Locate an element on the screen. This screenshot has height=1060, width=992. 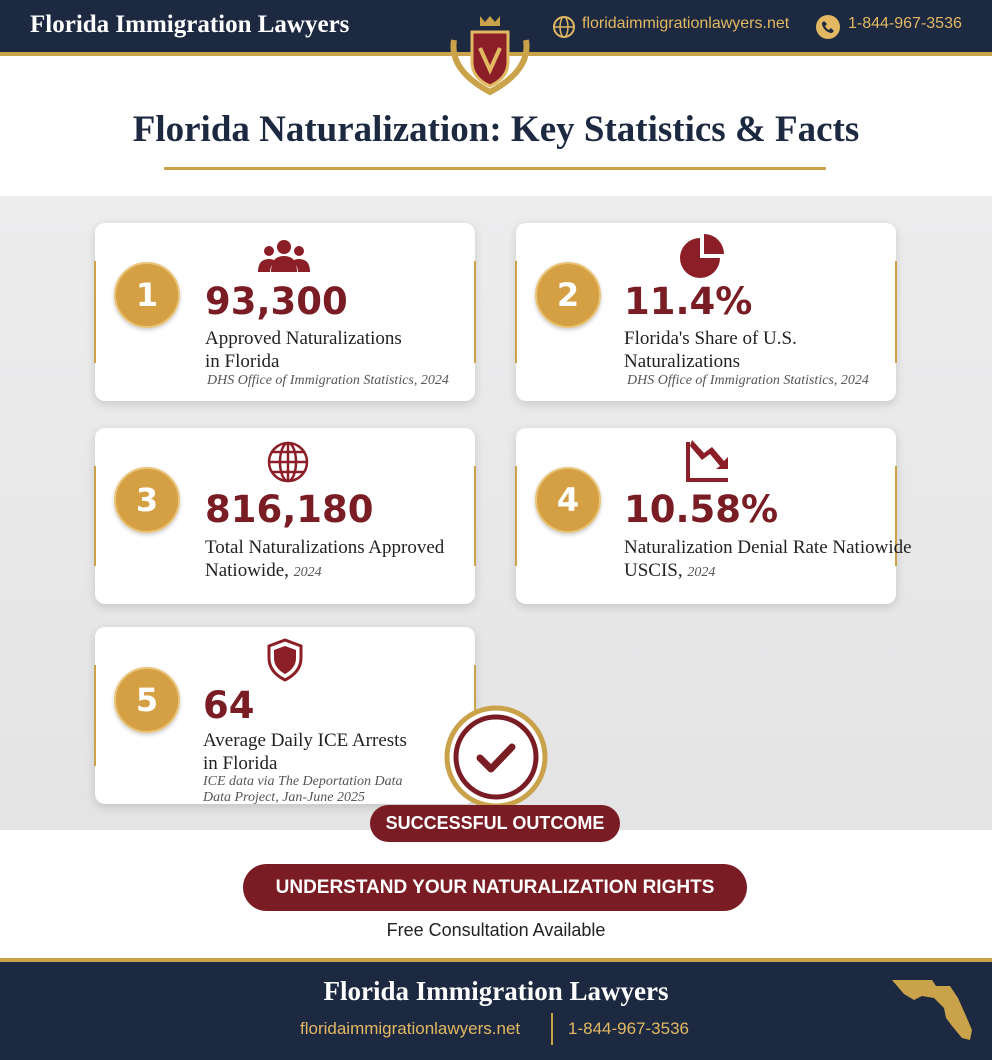
stat-number: 2 is located at coordinates (568, 295).